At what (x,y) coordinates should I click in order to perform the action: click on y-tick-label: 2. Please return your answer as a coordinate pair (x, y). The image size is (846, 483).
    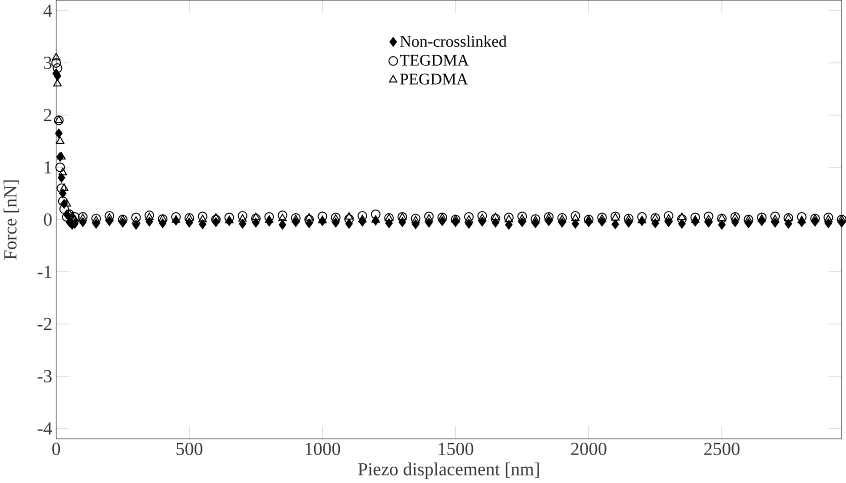
    Looking at the image, I should click on (48, 115).